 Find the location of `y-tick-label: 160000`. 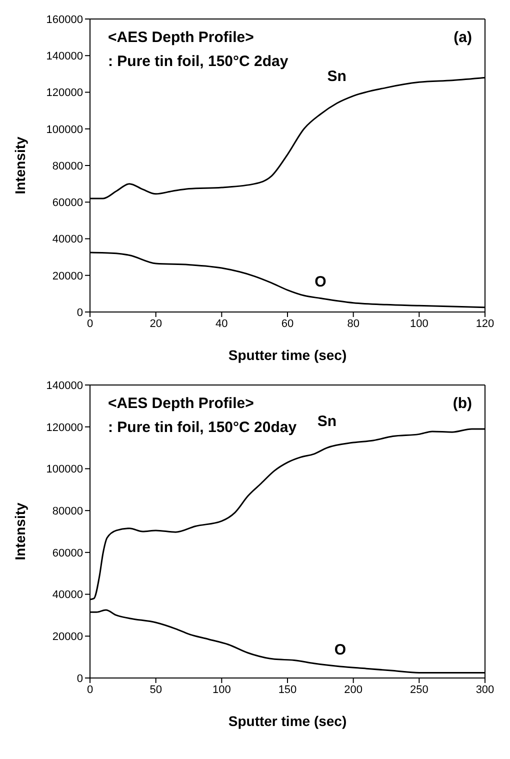

y-tick-label: 160000 is located at coordinates (64, 20).